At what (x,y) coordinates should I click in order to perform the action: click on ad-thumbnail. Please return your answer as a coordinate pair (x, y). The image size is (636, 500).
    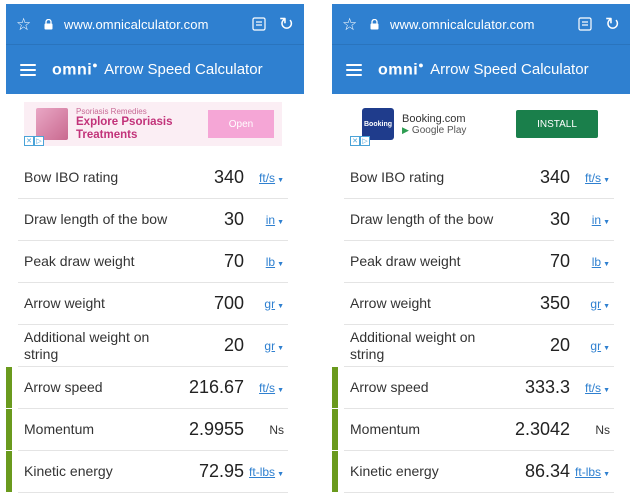
    Looking at the image, I should click on (52, 124).